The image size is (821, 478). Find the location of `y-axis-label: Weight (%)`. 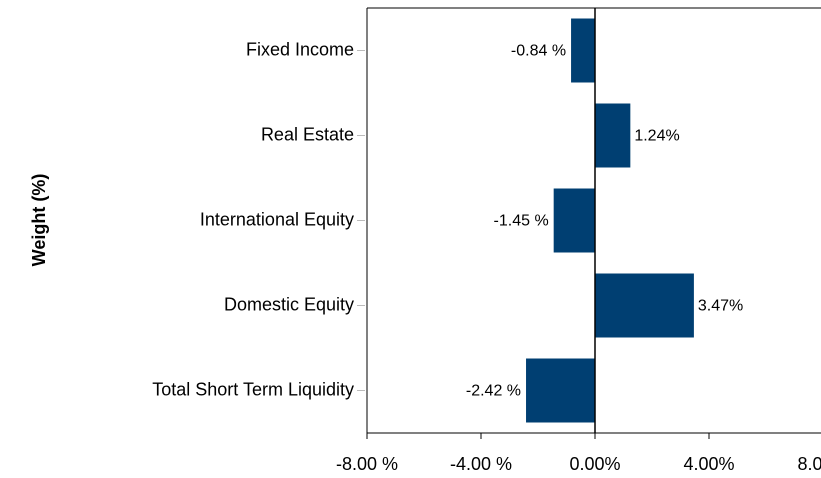

y-axis-label: Weight (%) is located at coordinates (39, 220).